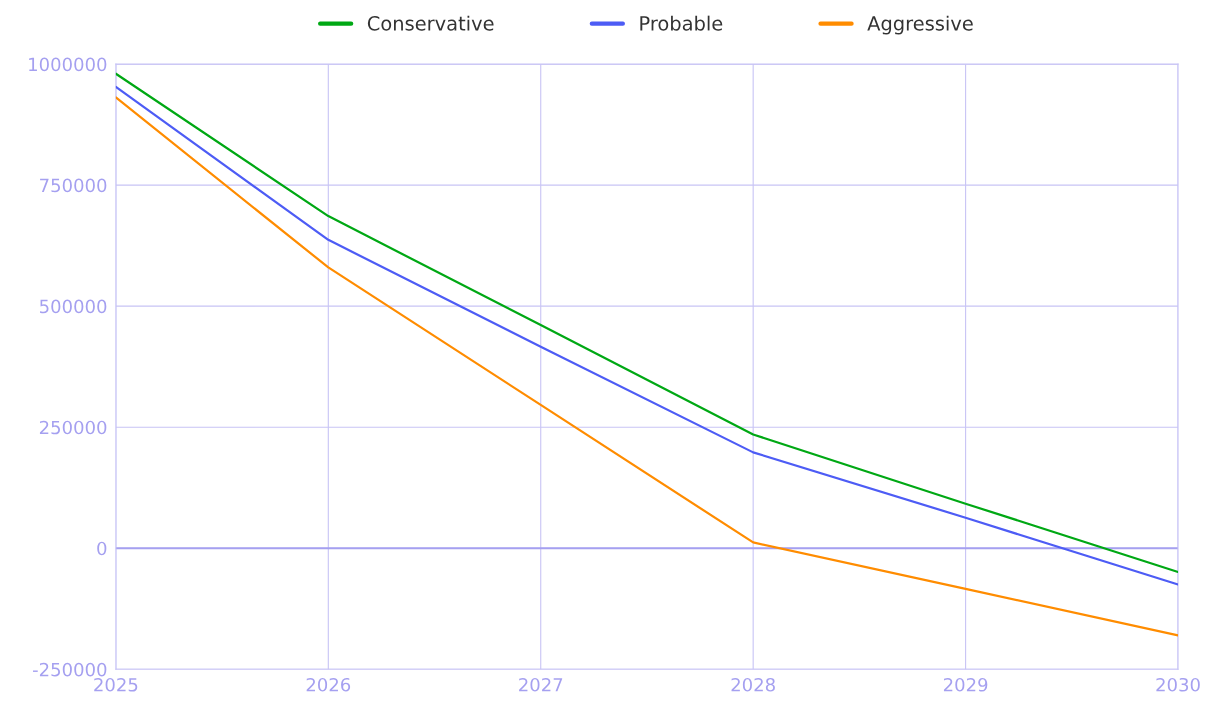 This screenshot has width=1207, height=712. I want to click on y-tick-label: 0, so click(102, 548).